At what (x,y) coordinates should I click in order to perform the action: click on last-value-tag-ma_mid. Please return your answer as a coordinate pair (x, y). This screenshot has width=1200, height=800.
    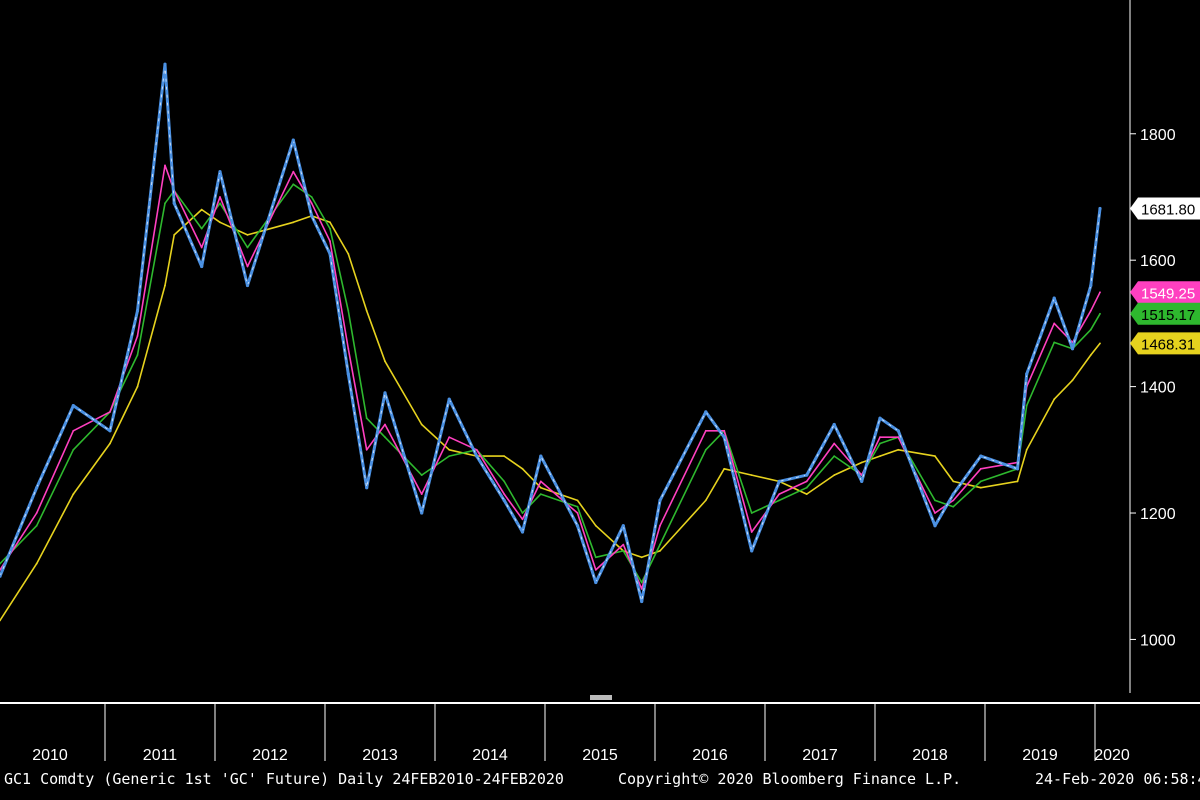
    Looking at the image, I should click on (1165, 313).